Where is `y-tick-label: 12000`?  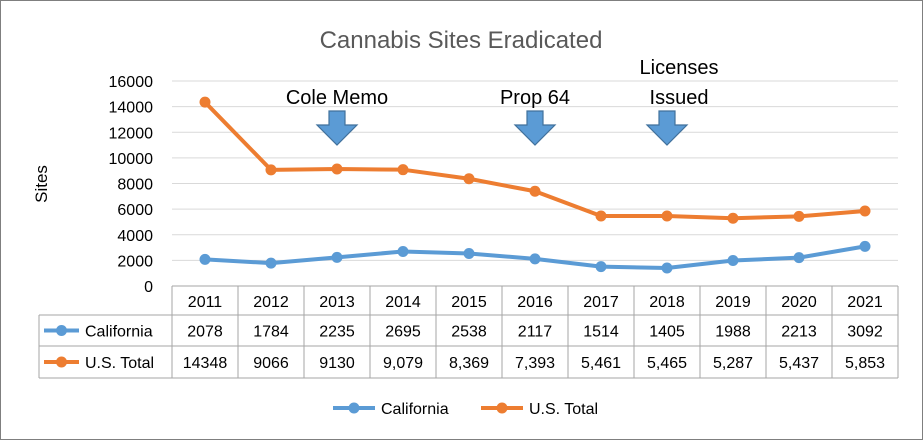 y-tick-label: 12000 is located at coordinates (131, 133).